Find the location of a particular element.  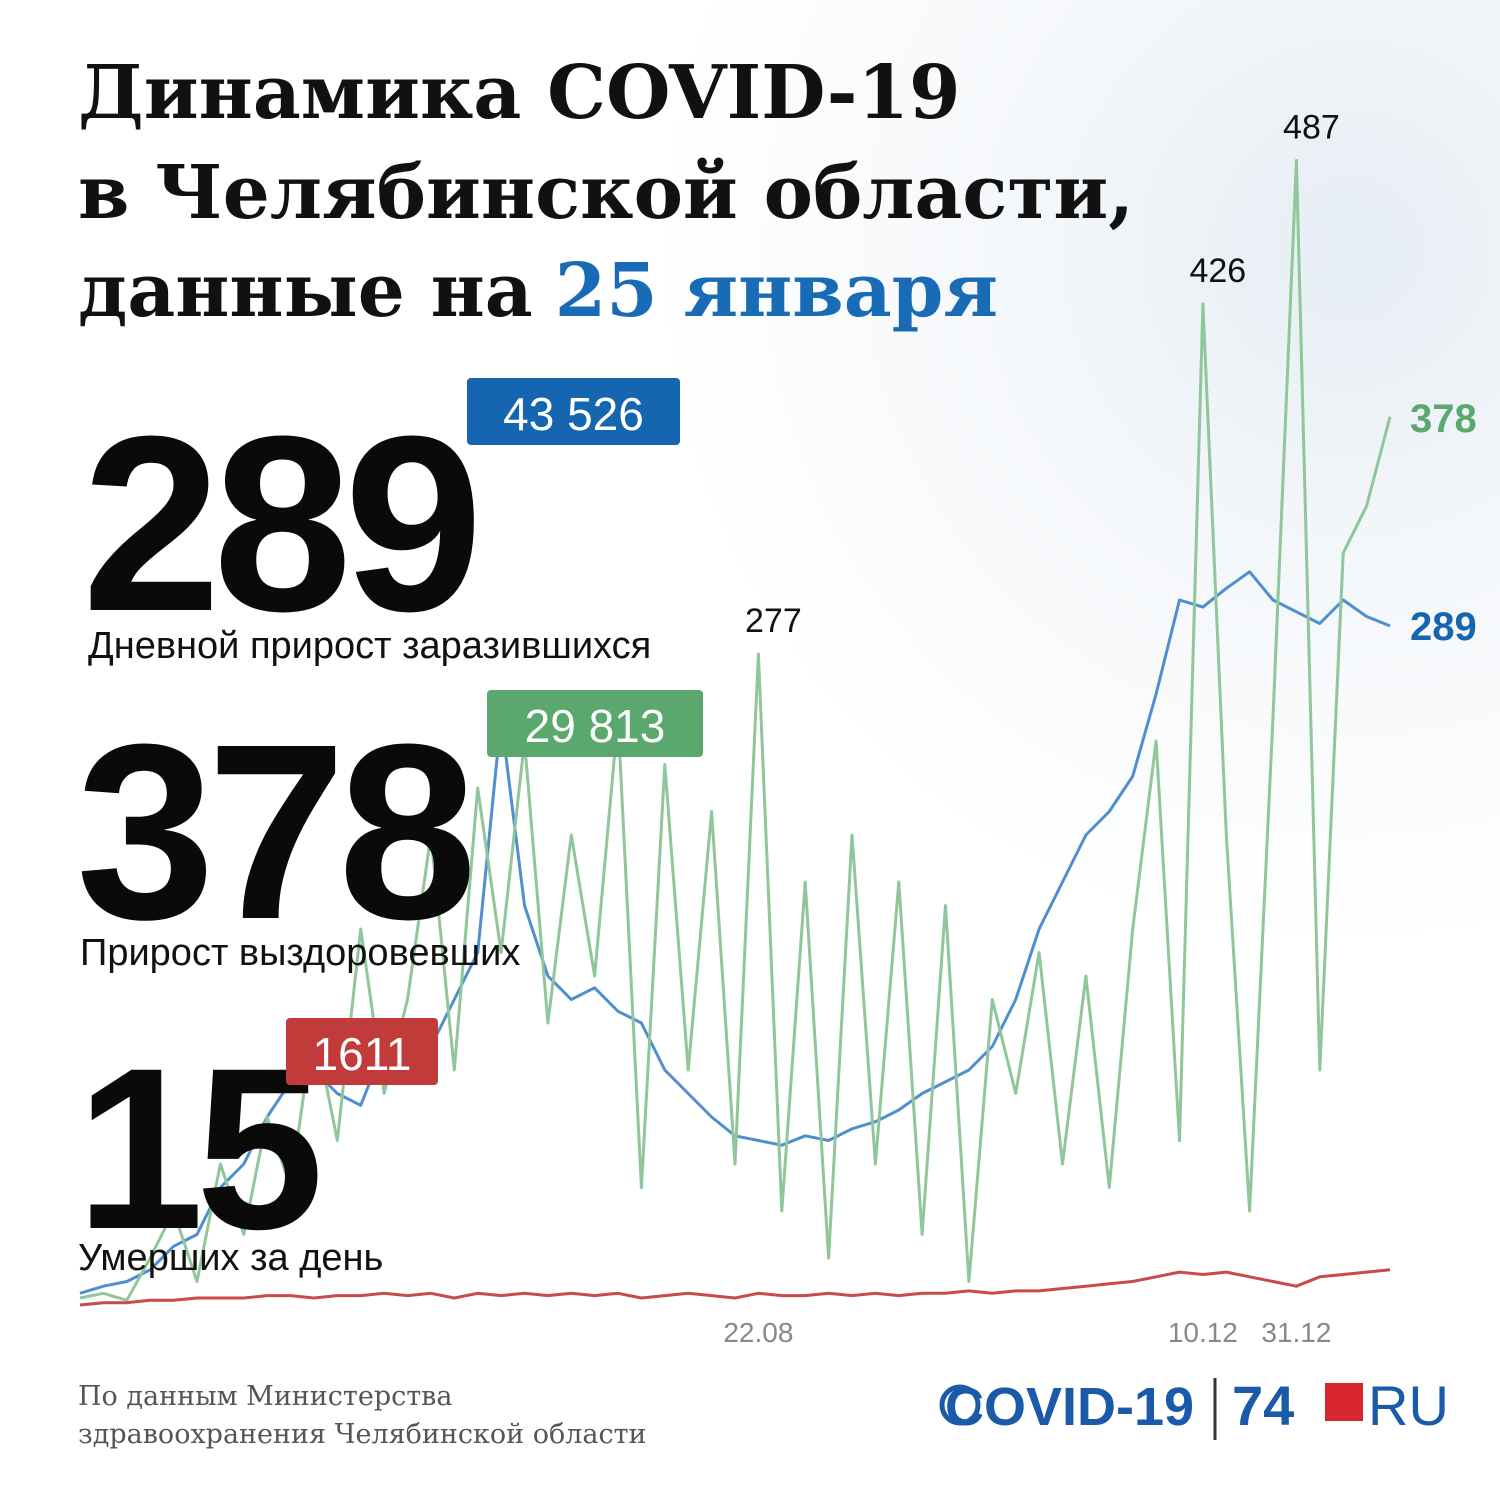

title-line: Динамика COVID-19 is located at coordinates (519, 93).